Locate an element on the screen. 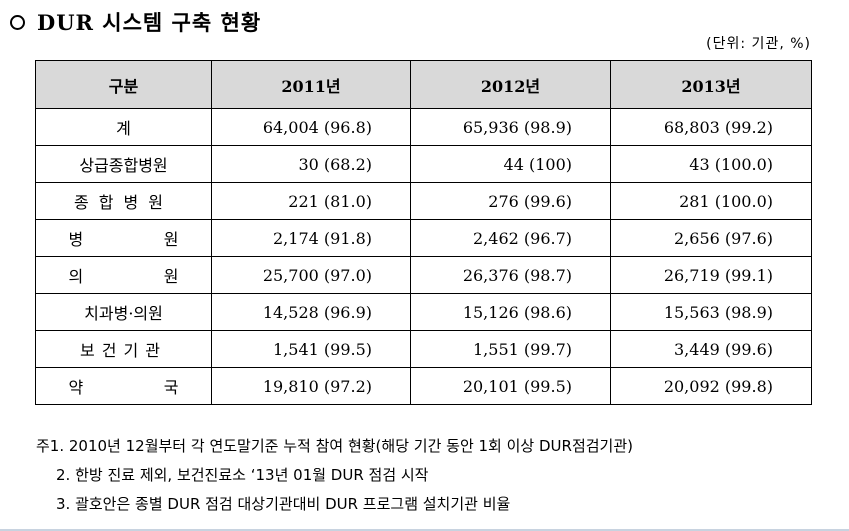 The width and height of the screenshot is (849, 531). row-label-part: 국 is located at coordinates (171, 387).